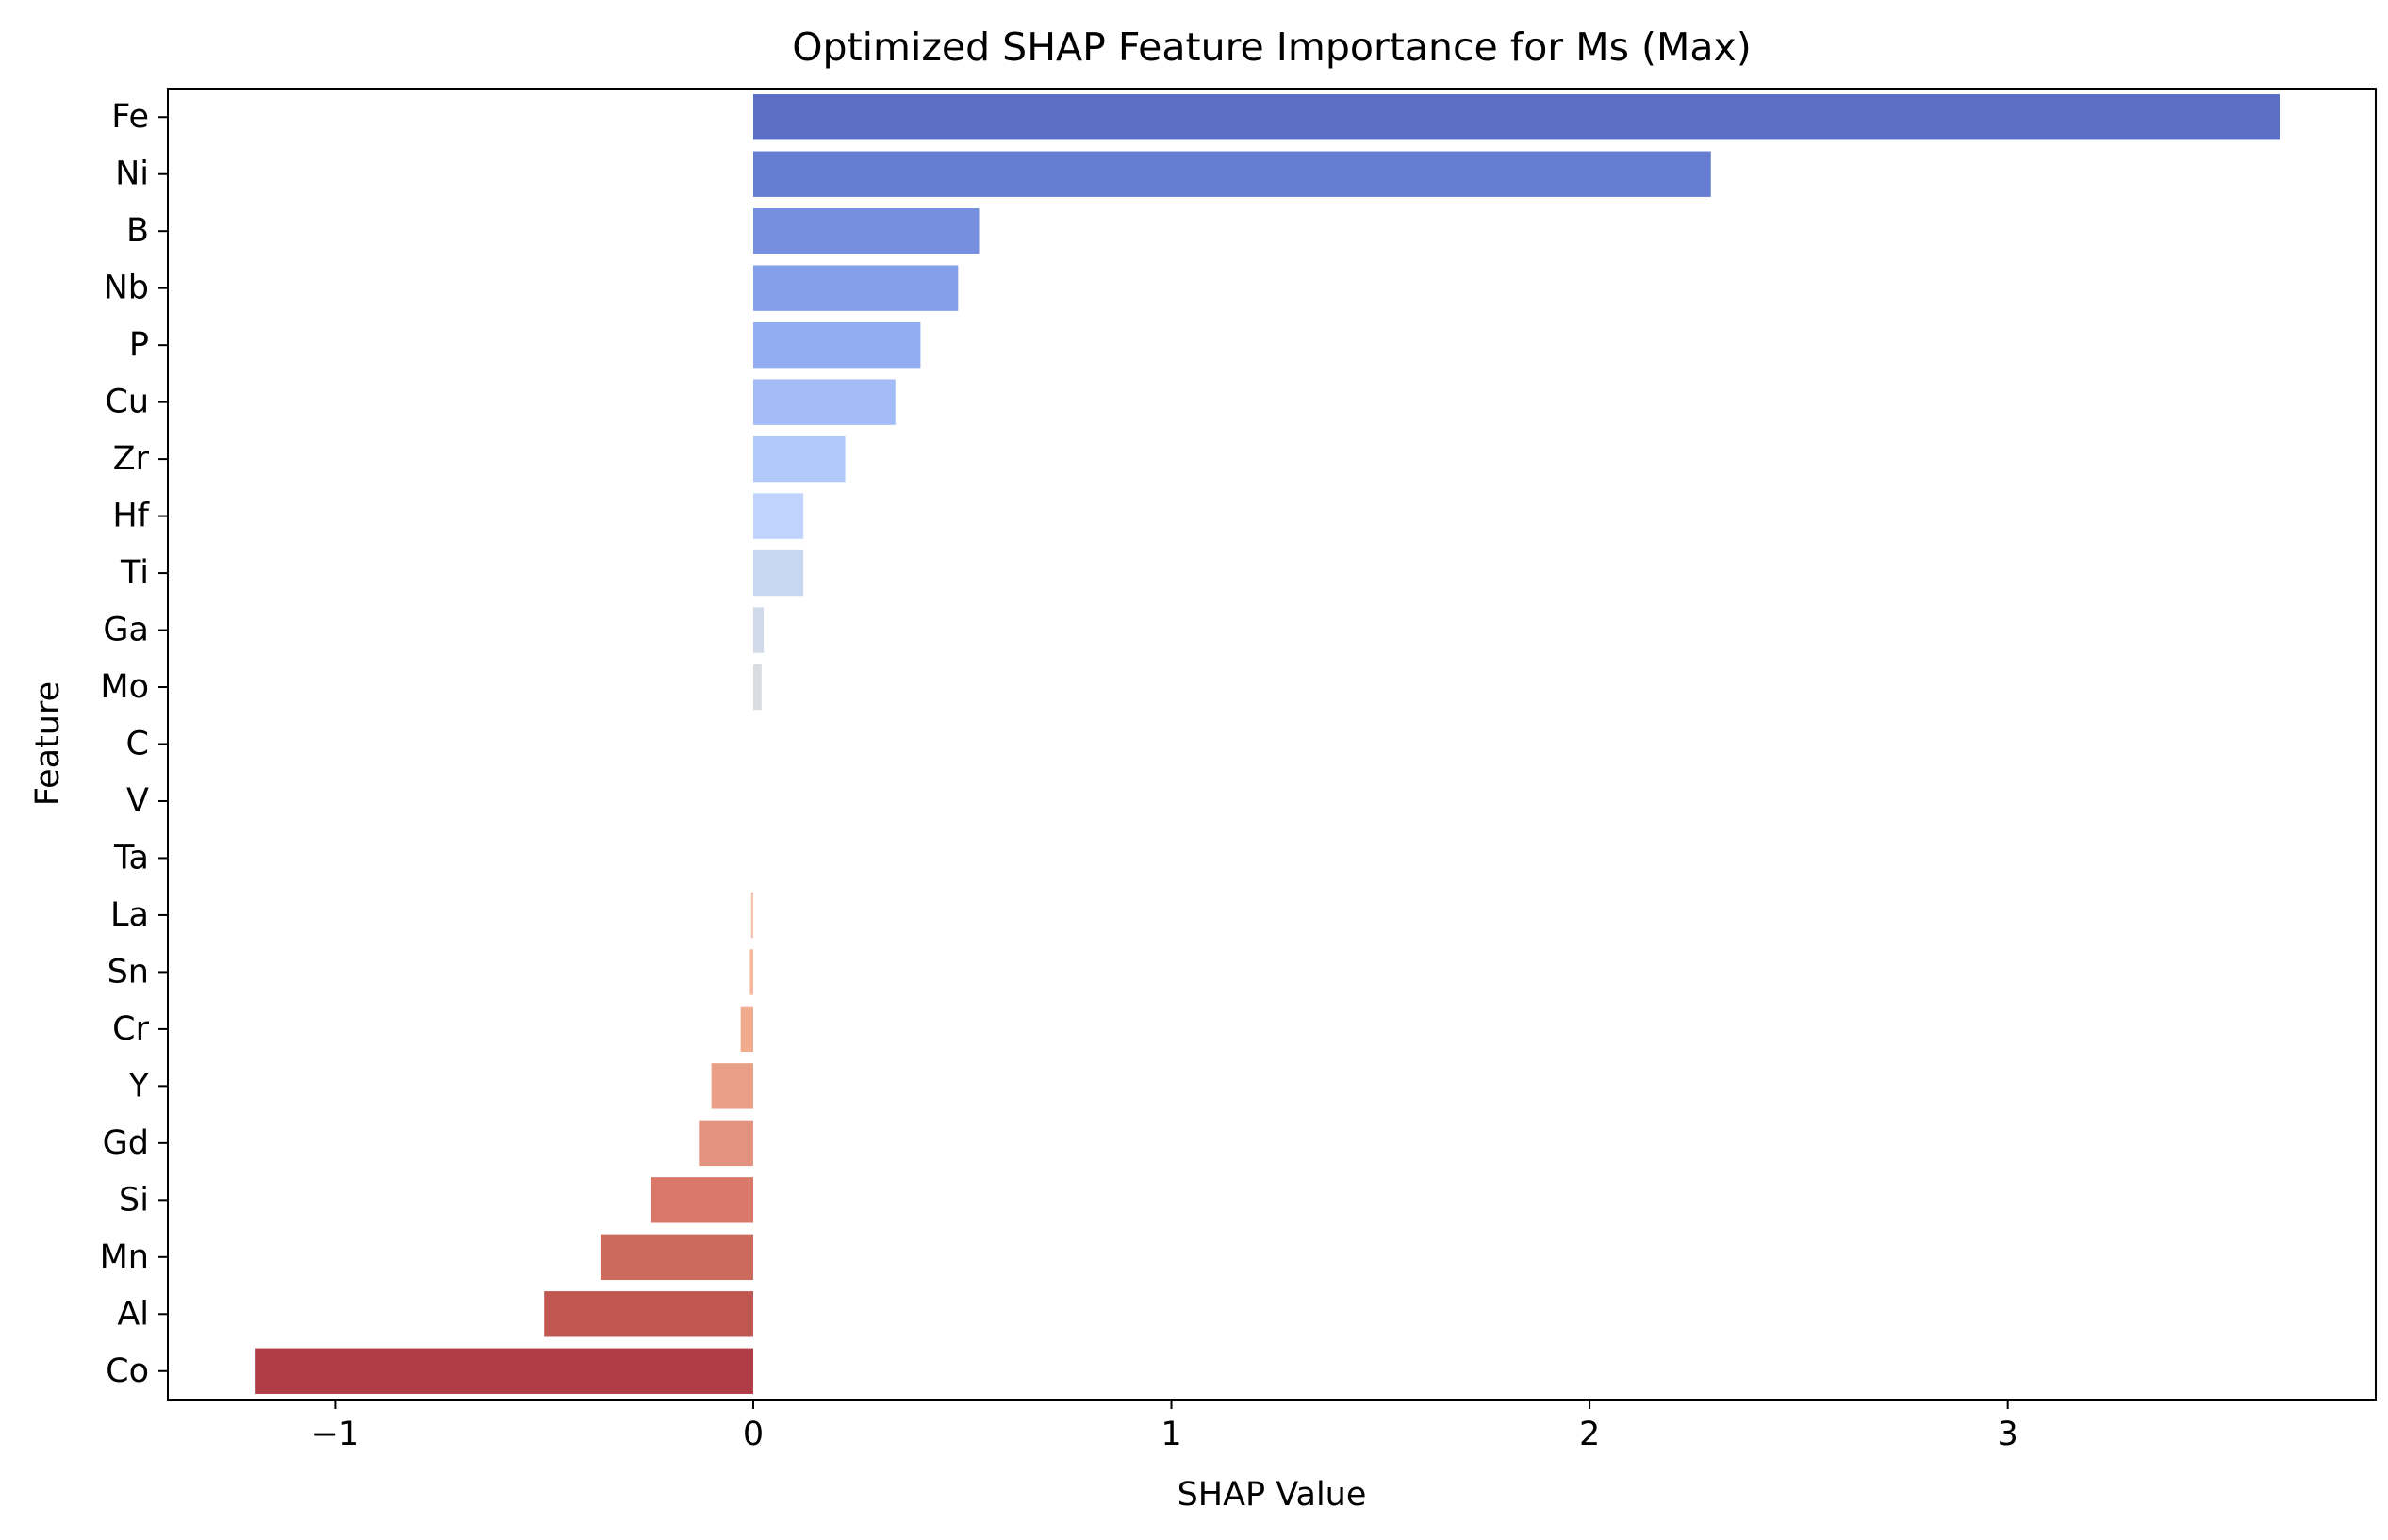 The height and width of the screenshot is (1540, 2388). Describe the element at coordinates (130, 516) in the screenshot. I see `y-tick-label: Hf` at that location.